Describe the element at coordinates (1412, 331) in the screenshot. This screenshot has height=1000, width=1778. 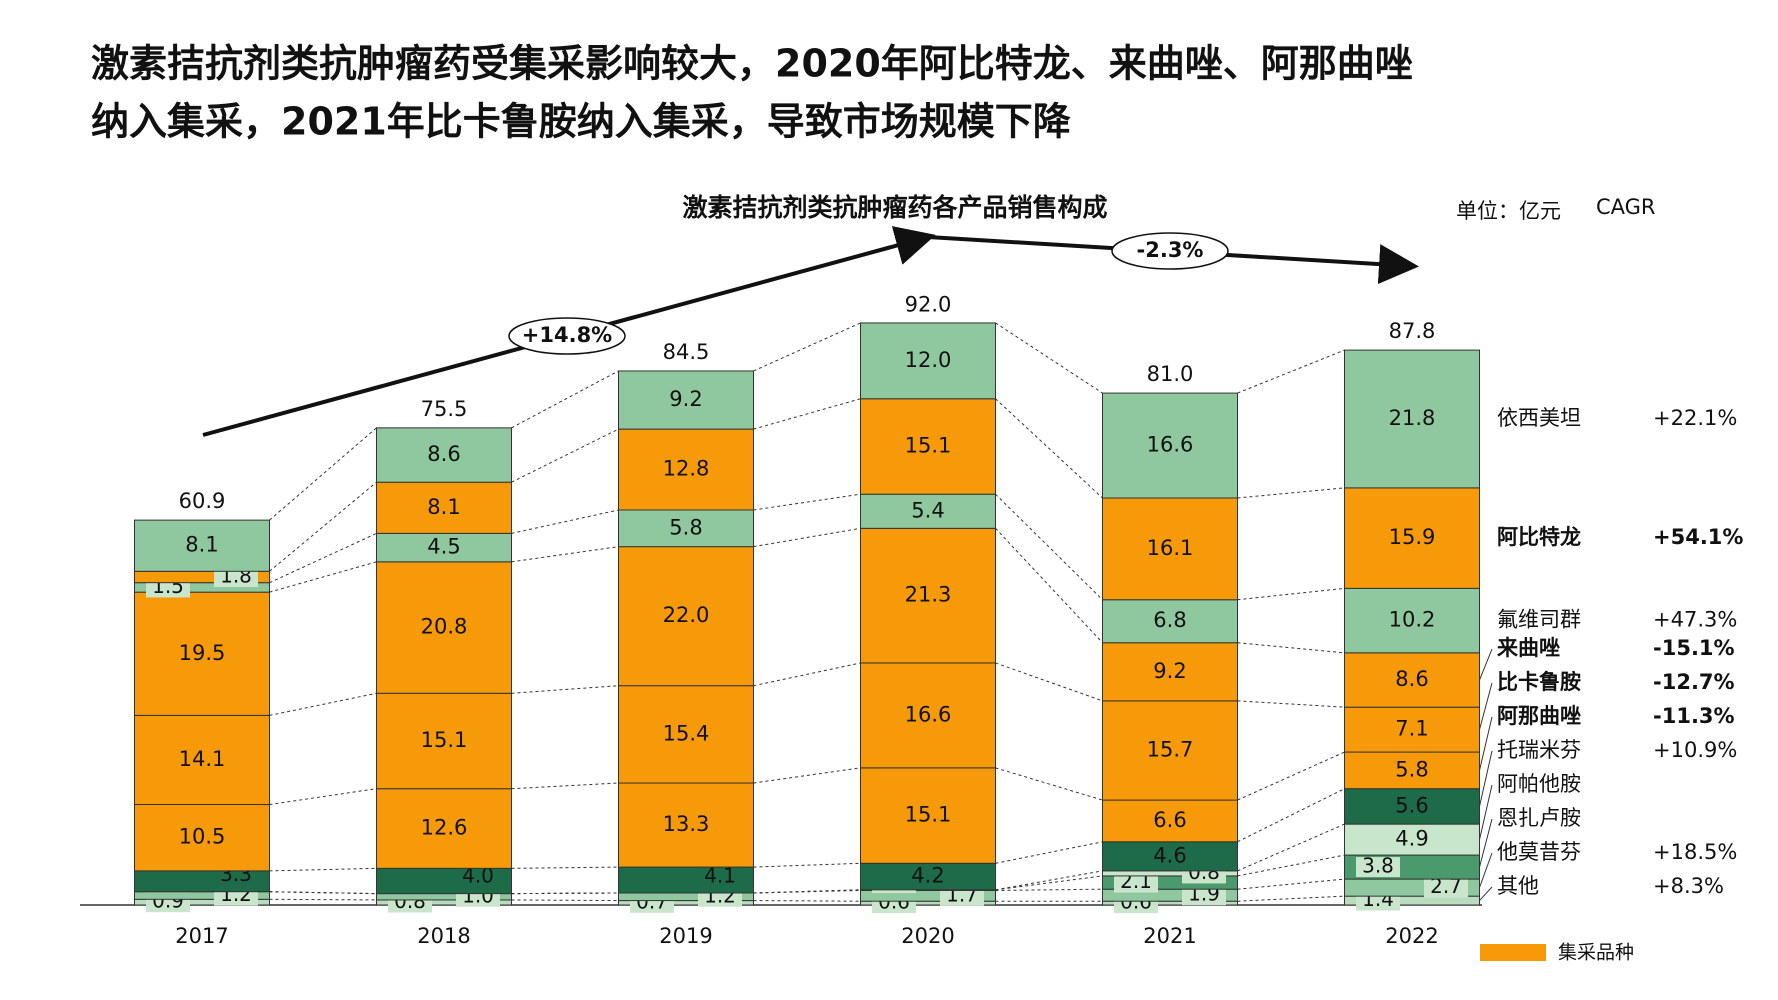
I see `total-label: 87.8` at that location.